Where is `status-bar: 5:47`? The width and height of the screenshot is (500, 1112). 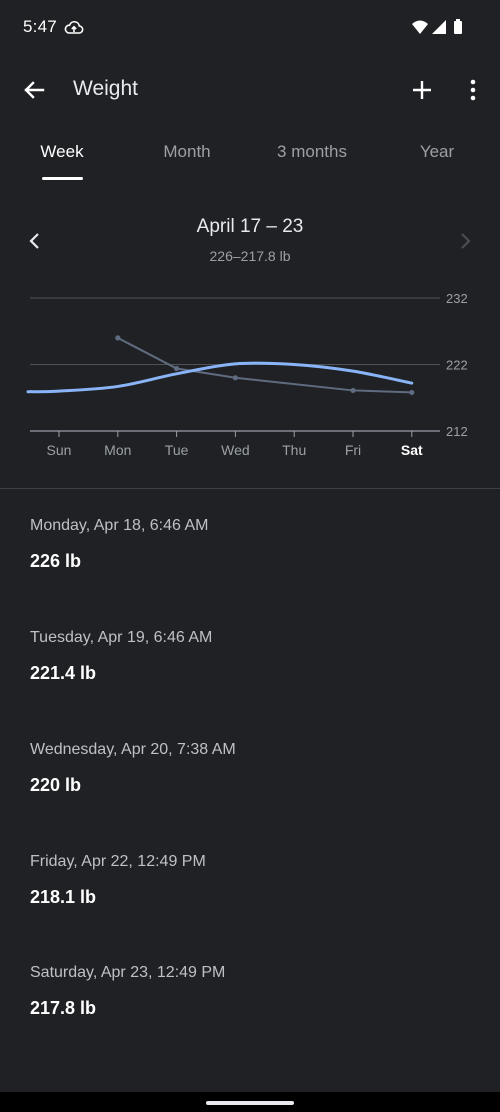 status-bar: 5:47 is located at coordinates (250, 28).